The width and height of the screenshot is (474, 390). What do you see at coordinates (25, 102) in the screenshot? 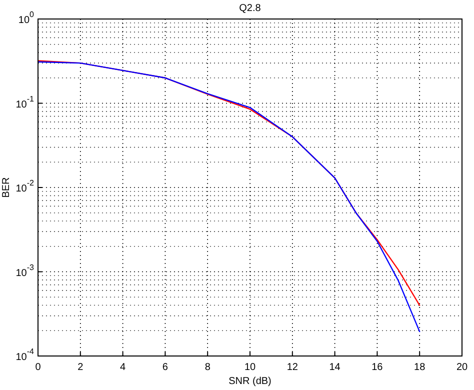
I see `y-tick-label: 10$^{-1}$` at bounding box center [25, 102].